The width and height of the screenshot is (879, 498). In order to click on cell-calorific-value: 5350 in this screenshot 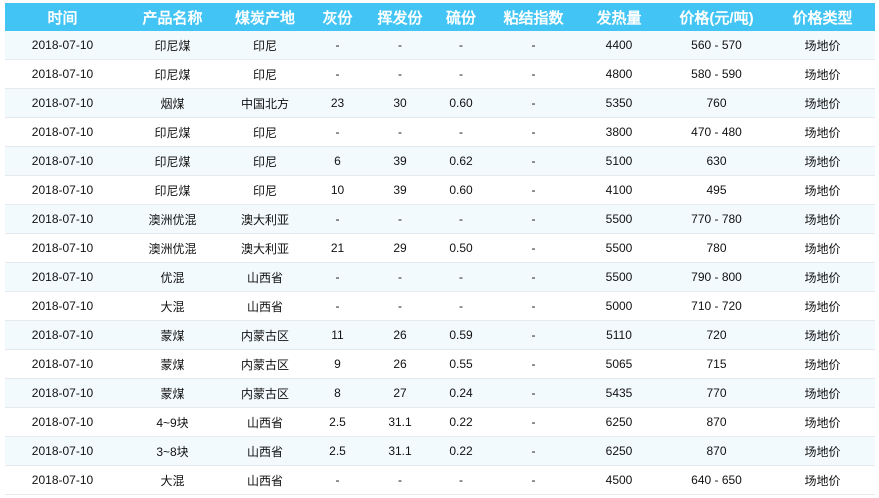, I will do `click(619, 103)`.